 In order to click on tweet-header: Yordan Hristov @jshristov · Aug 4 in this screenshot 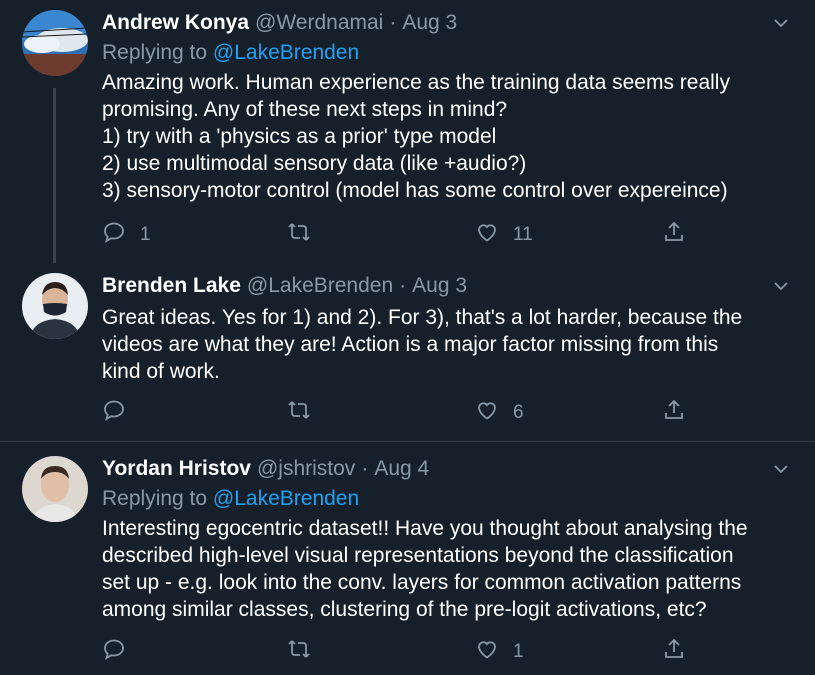, I will do `click(446, 470)`.